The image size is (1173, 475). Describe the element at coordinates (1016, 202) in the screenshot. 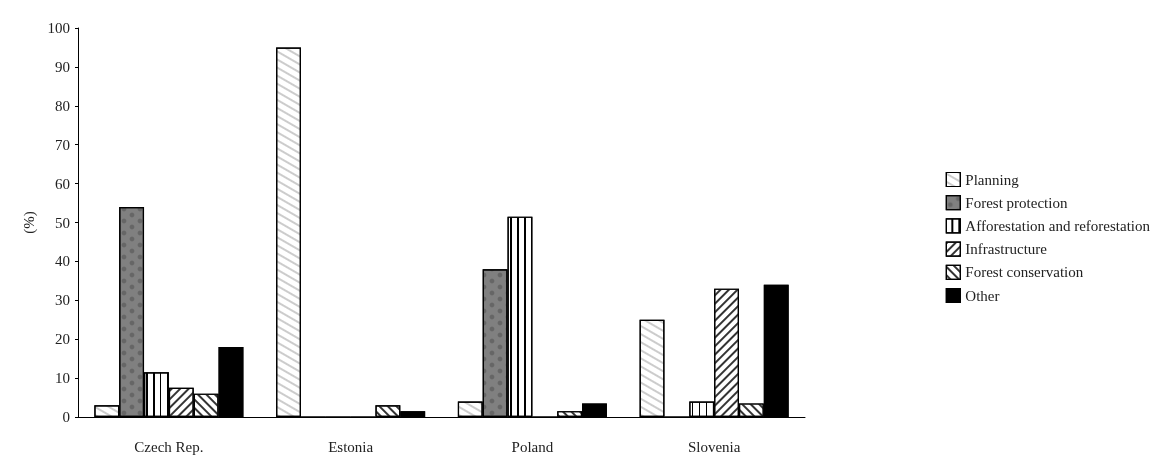

I see `legend-label: Forest protection` at that location.